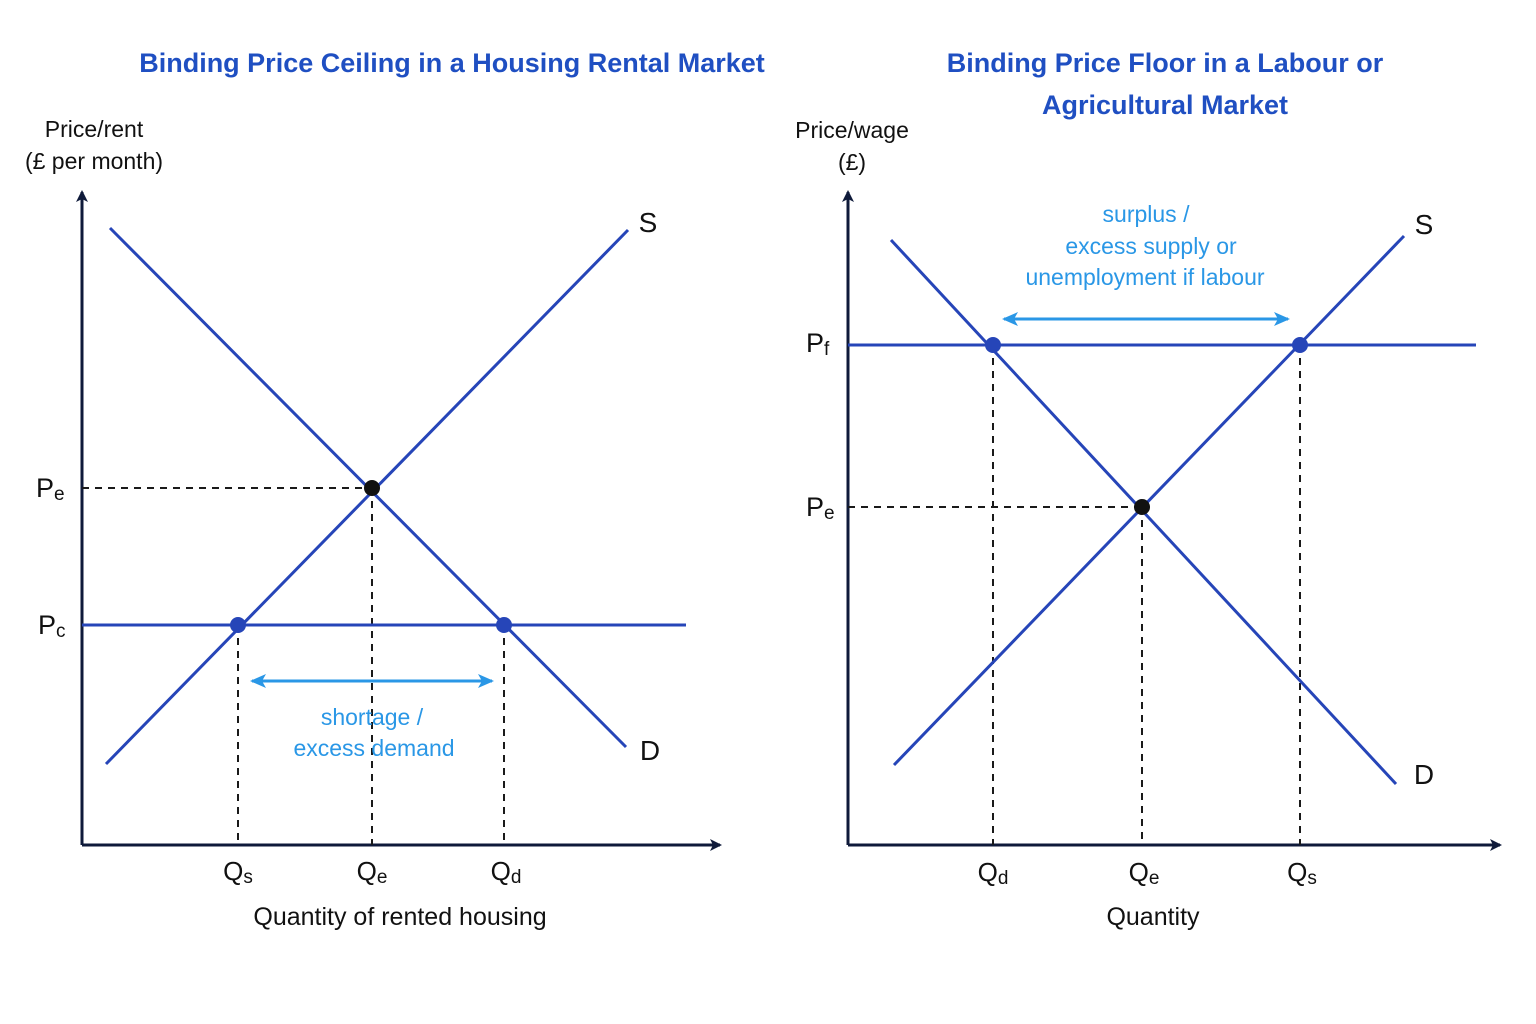  I want to click on right-demand-label: D, so click(1424, 774).